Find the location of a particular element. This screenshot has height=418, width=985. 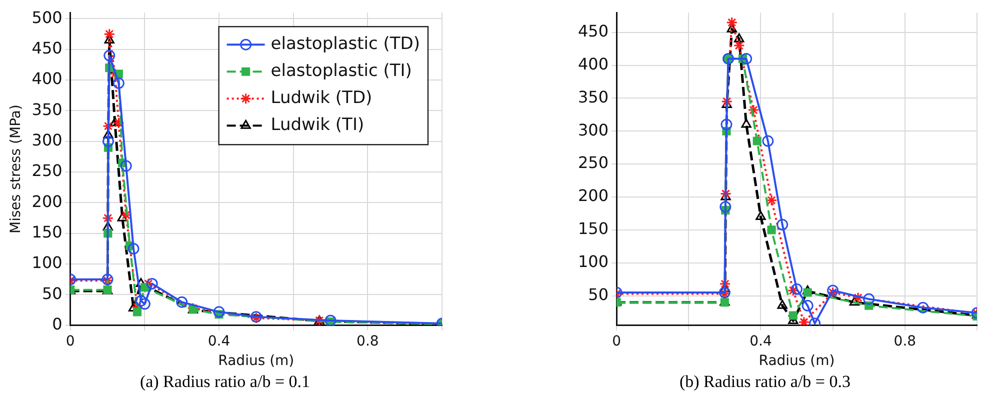

text: (b) Radius ratio a/b = 0.3 is located at coordinates (765, 382).